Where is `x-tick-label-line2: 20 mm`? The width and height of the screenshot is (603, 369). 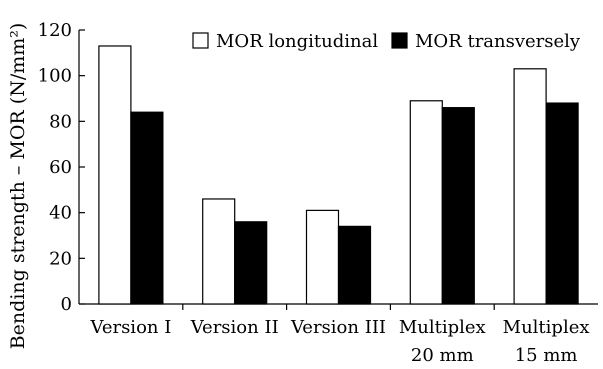 x-tick-label-line2: 20 mm is located at coordinates (442, 355).